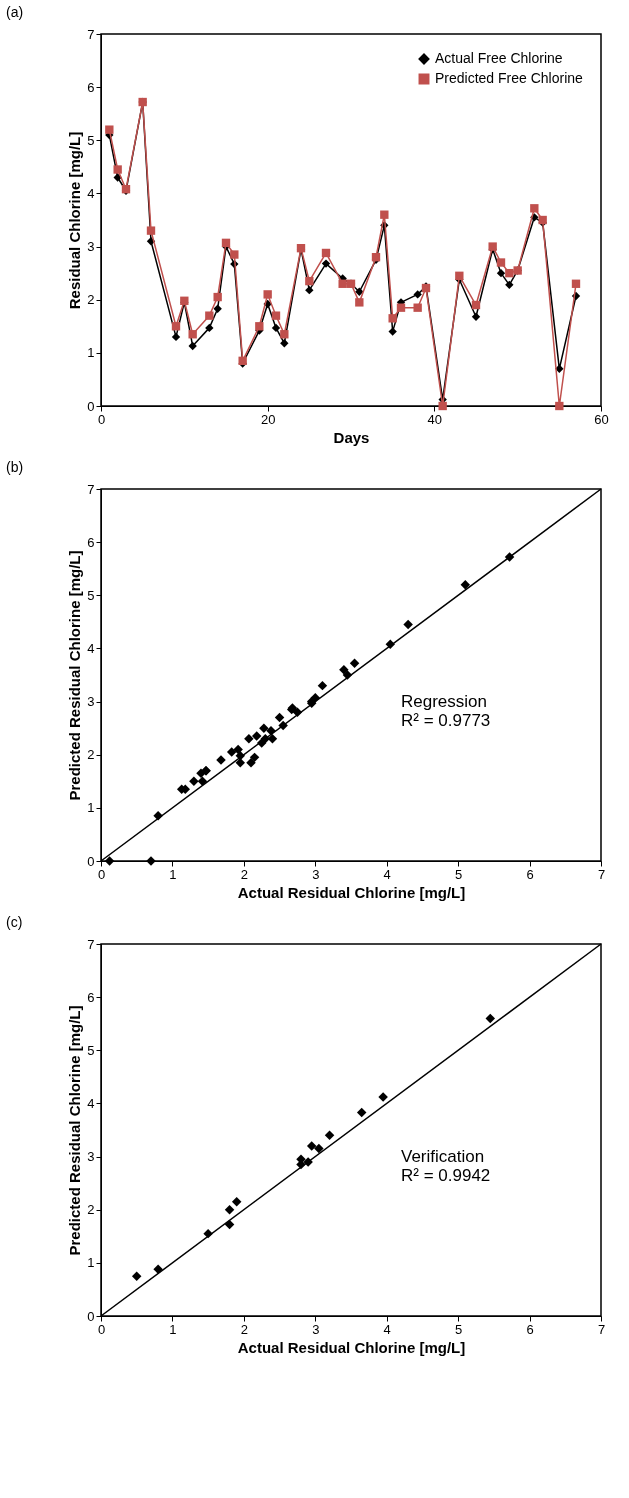 The height and width of the screenshot is (1498, 629). Describe the element at coordinates (75, 220) in the screenshot. I see `y-axis-title: Residual Chlorine [mg/L]` at that location.